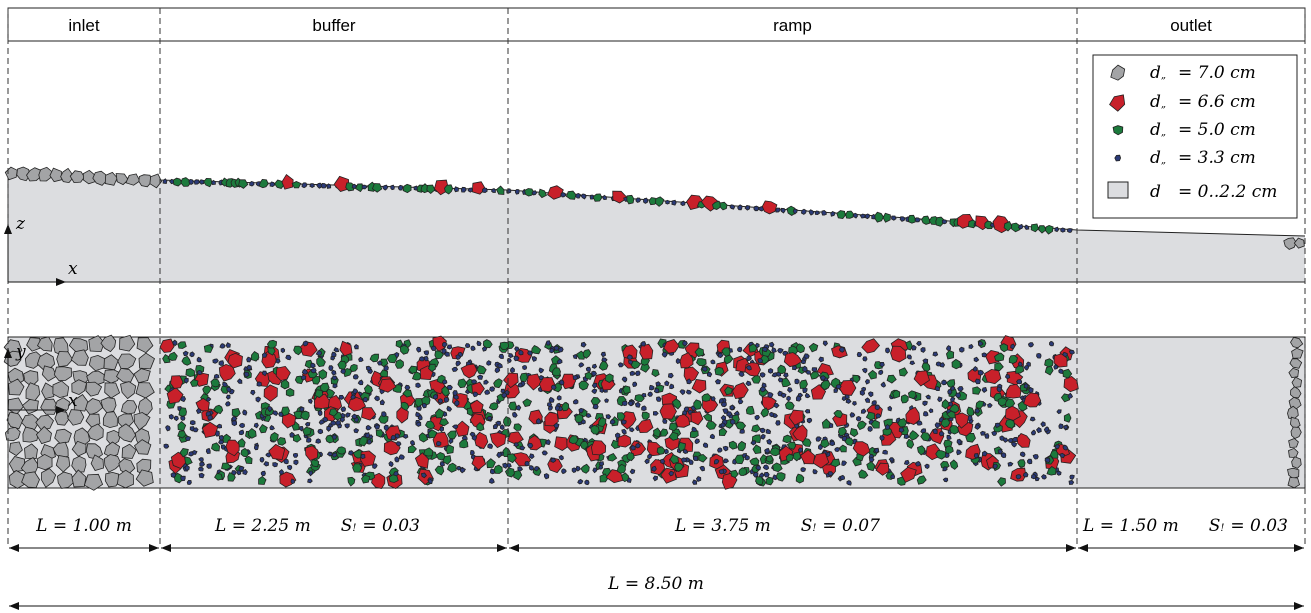 The height and width of the screenshot is (613, 1311). Describe the element at coordinates (1163, 132) in the screenshot. I see `legend-subscript: „` at that location.